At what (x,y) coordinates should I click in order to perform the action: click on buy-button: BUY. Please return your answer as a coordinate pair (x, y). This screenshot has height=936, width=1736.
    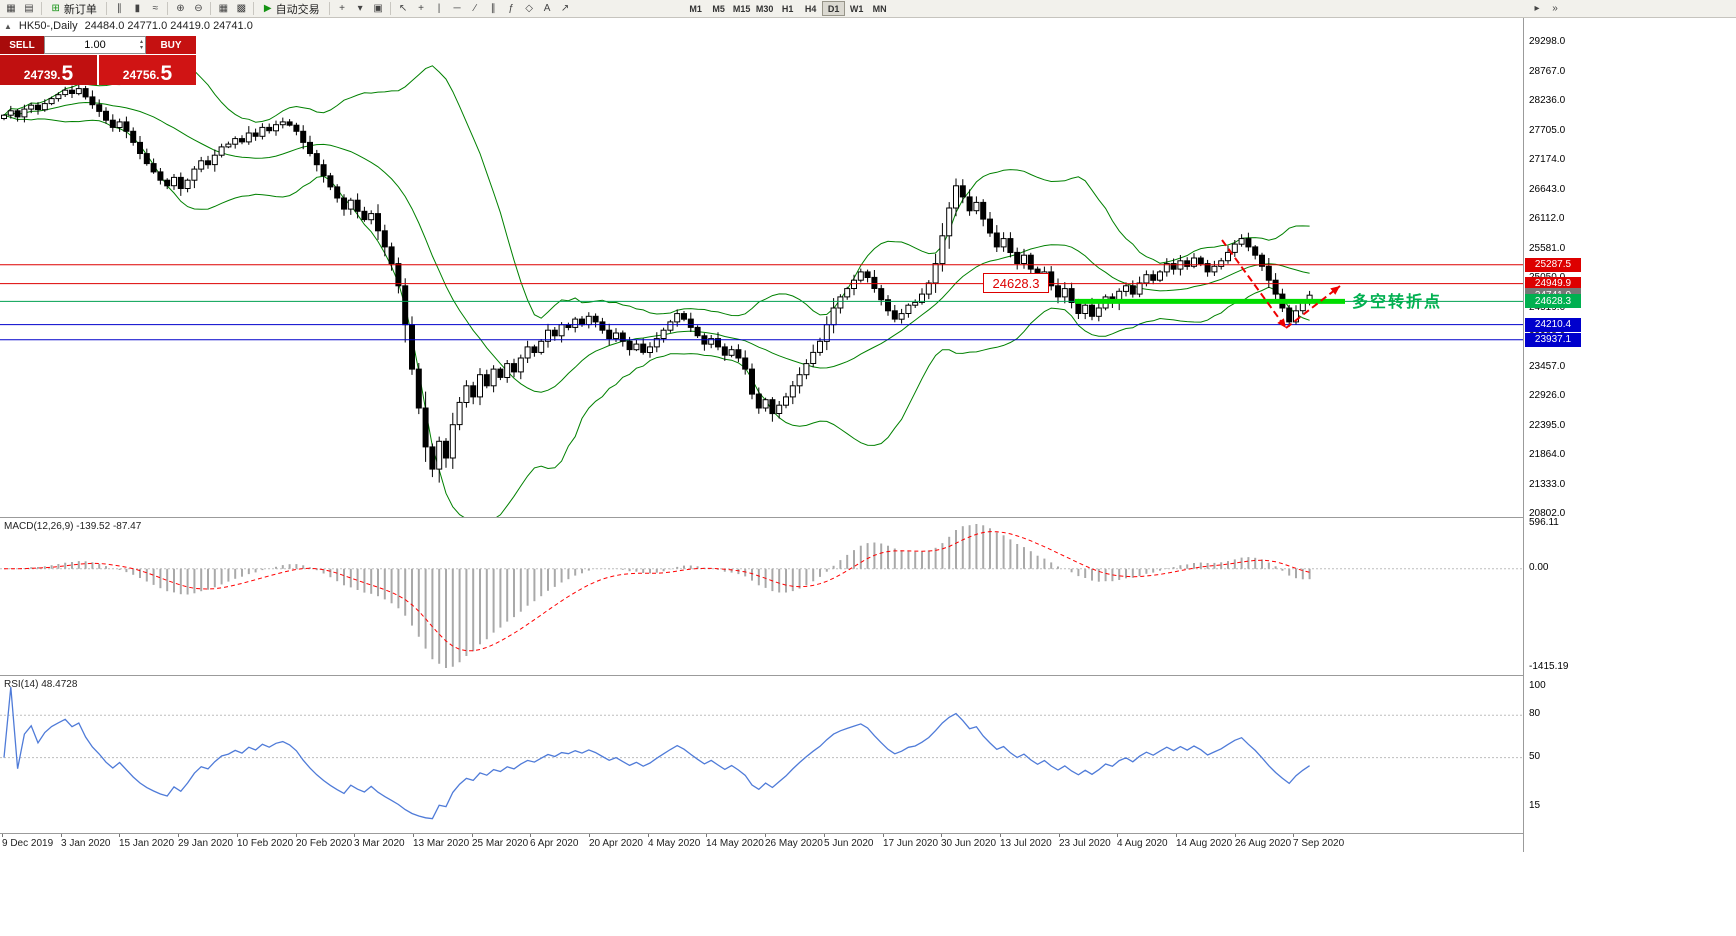
    Looking at the image, I should click on (171, 45).